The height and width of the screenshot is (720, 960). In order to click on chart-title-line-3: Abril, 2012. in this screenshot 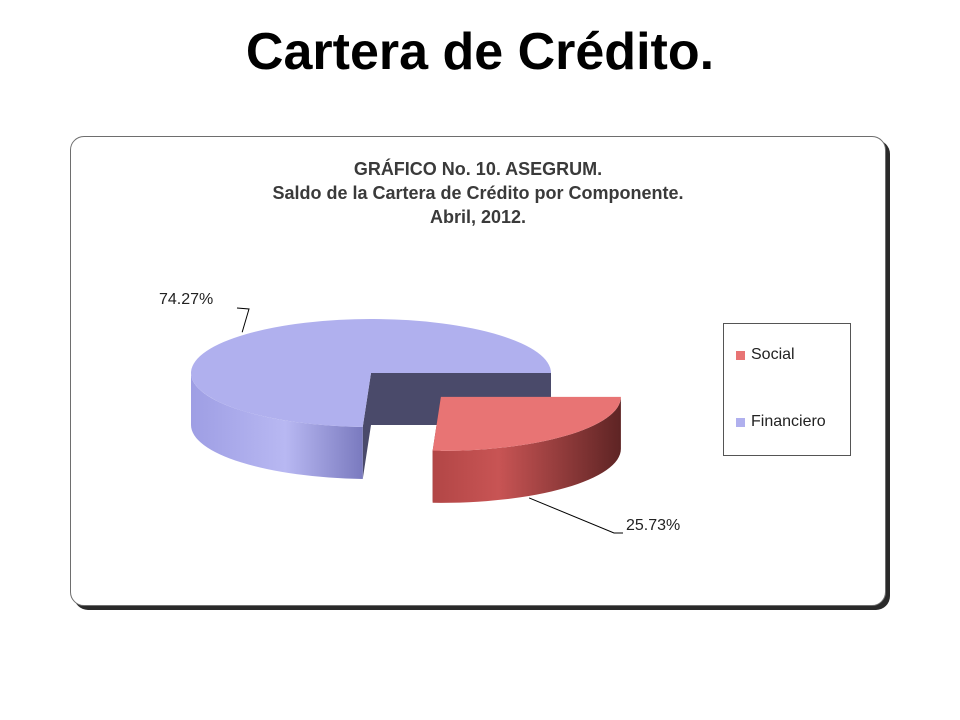, I will do `click(478, 217)`.